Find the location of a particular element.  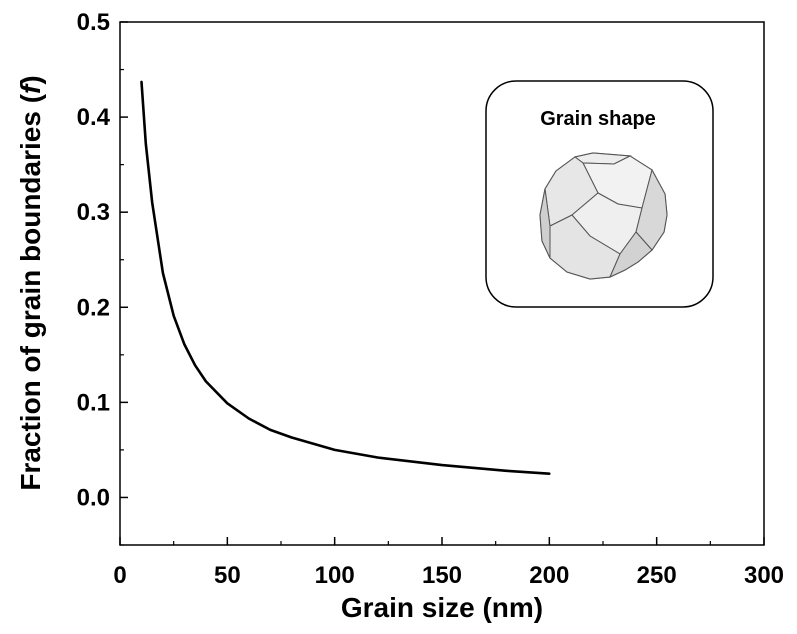

y-tick-label: 0.1 is located at coordinates (93, 402).